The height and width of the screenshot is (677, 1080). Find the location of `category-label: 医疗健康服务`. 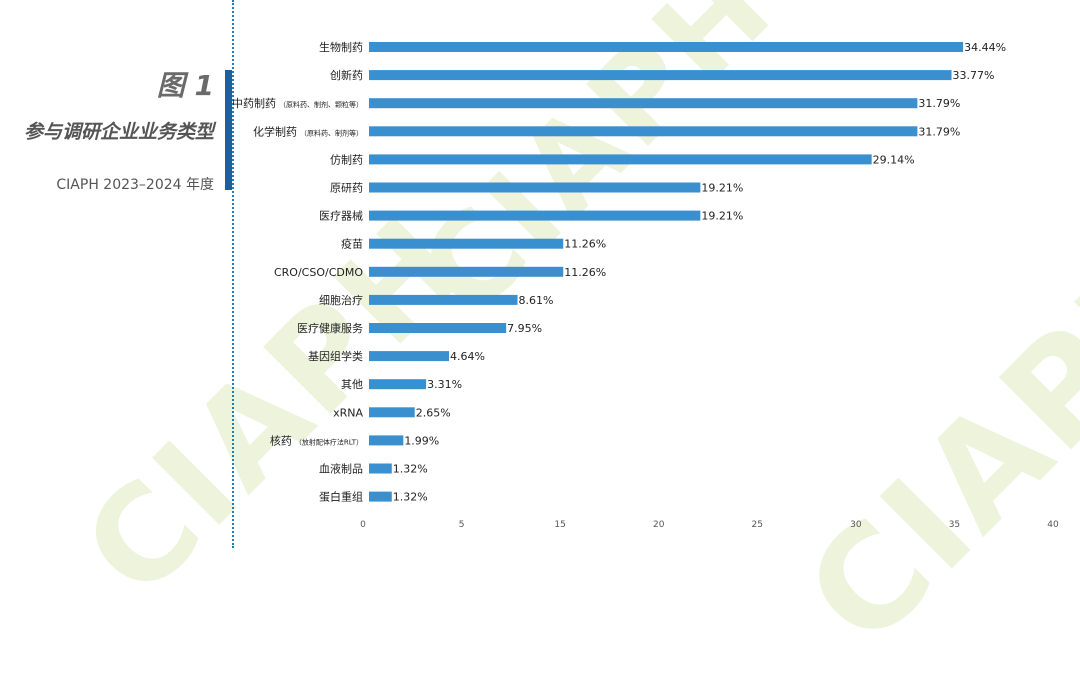

category-label: 医疗健康服务 is located at coordinates (330, 328).